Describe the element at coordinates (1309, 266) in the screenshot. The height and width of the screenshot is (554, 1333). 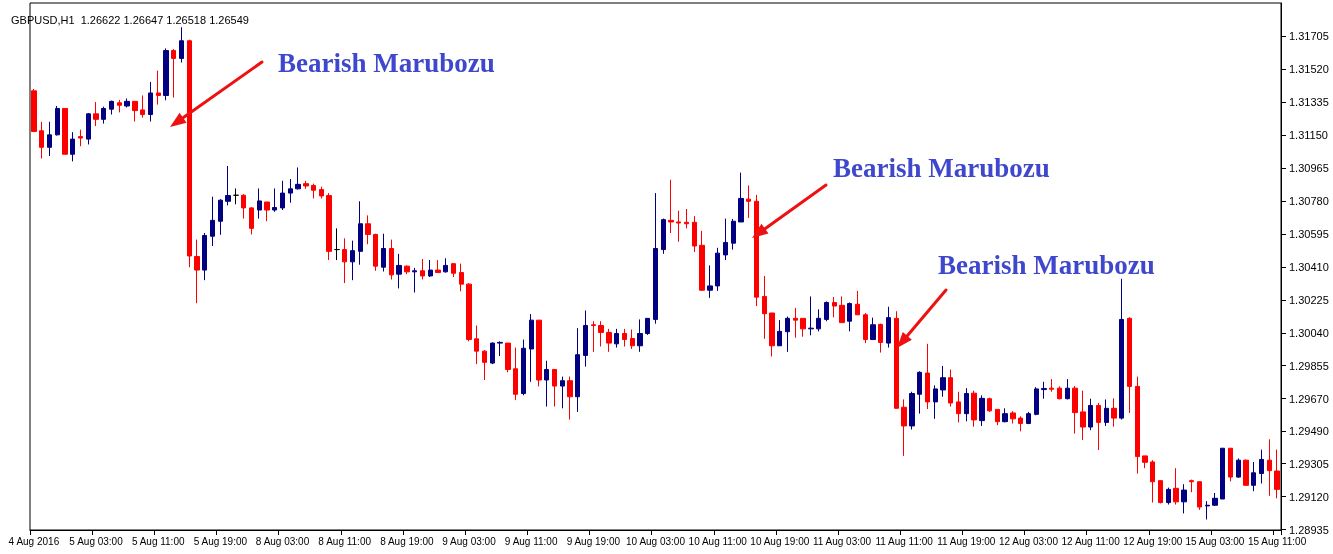
I see `y-tick-label: 1.30410` at that location.